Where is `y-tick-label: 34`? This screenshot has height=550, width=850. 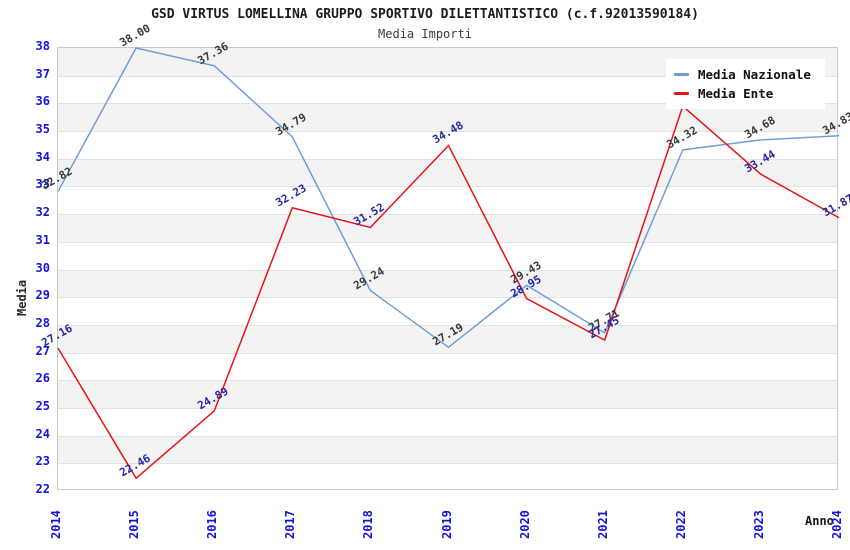 y-tick-label: 34 is located at coordinates (42, 156).